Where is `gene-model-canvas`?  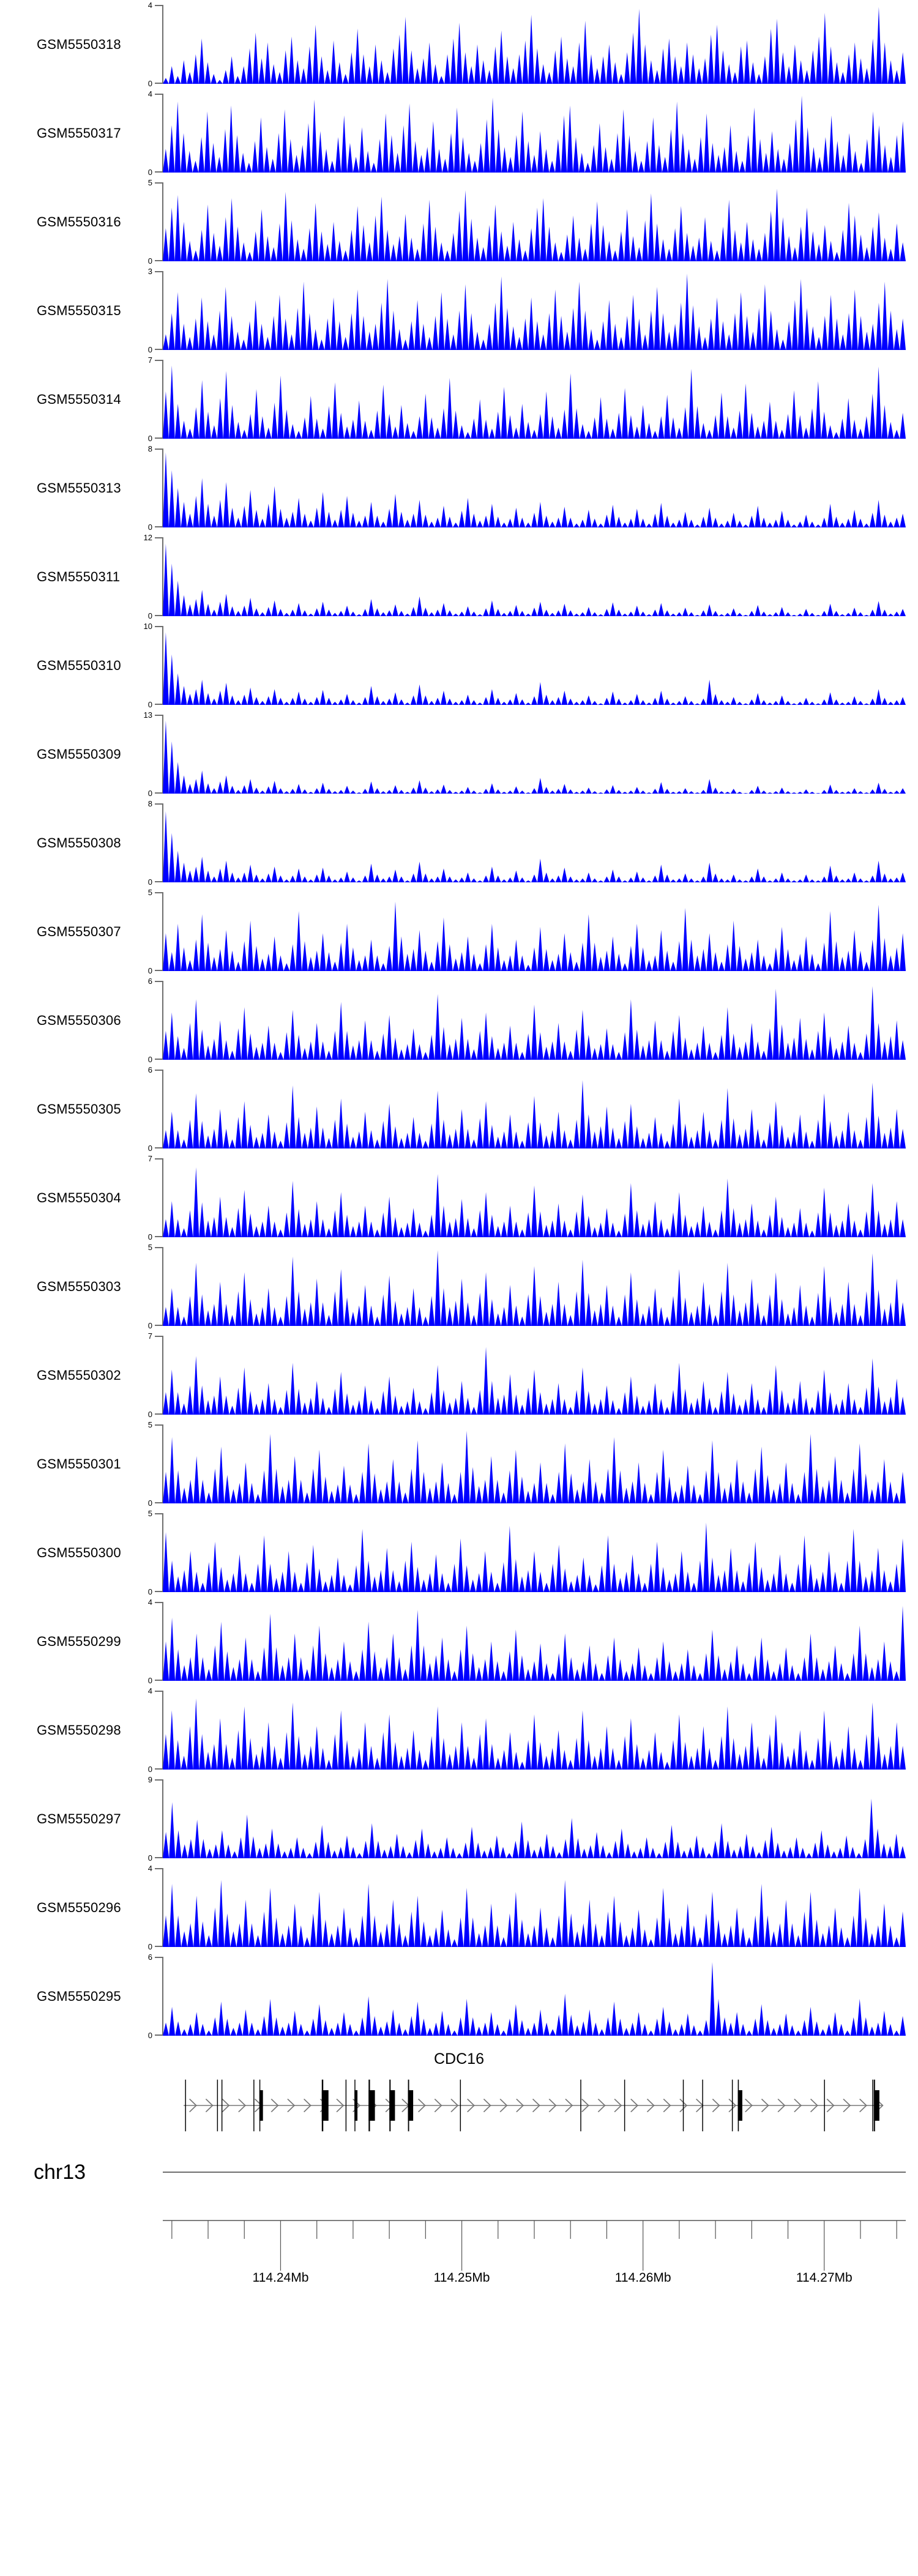
gene-model-canvas is located at coordinates (534, 2105).